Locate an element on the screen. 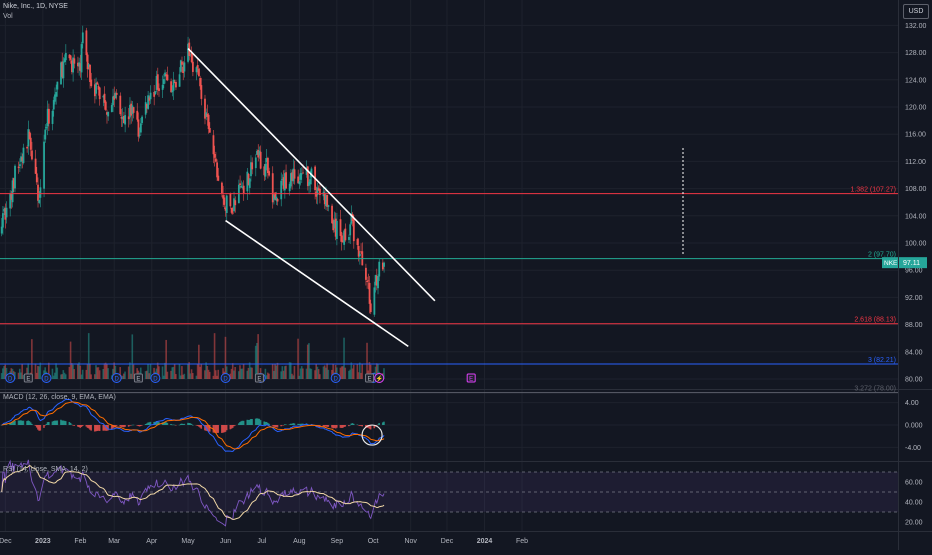 The width and height of the screenshot is (932, 555). symbol-title: Nike, Inc., 1D, NYSE is located at coordinates (35, 6).